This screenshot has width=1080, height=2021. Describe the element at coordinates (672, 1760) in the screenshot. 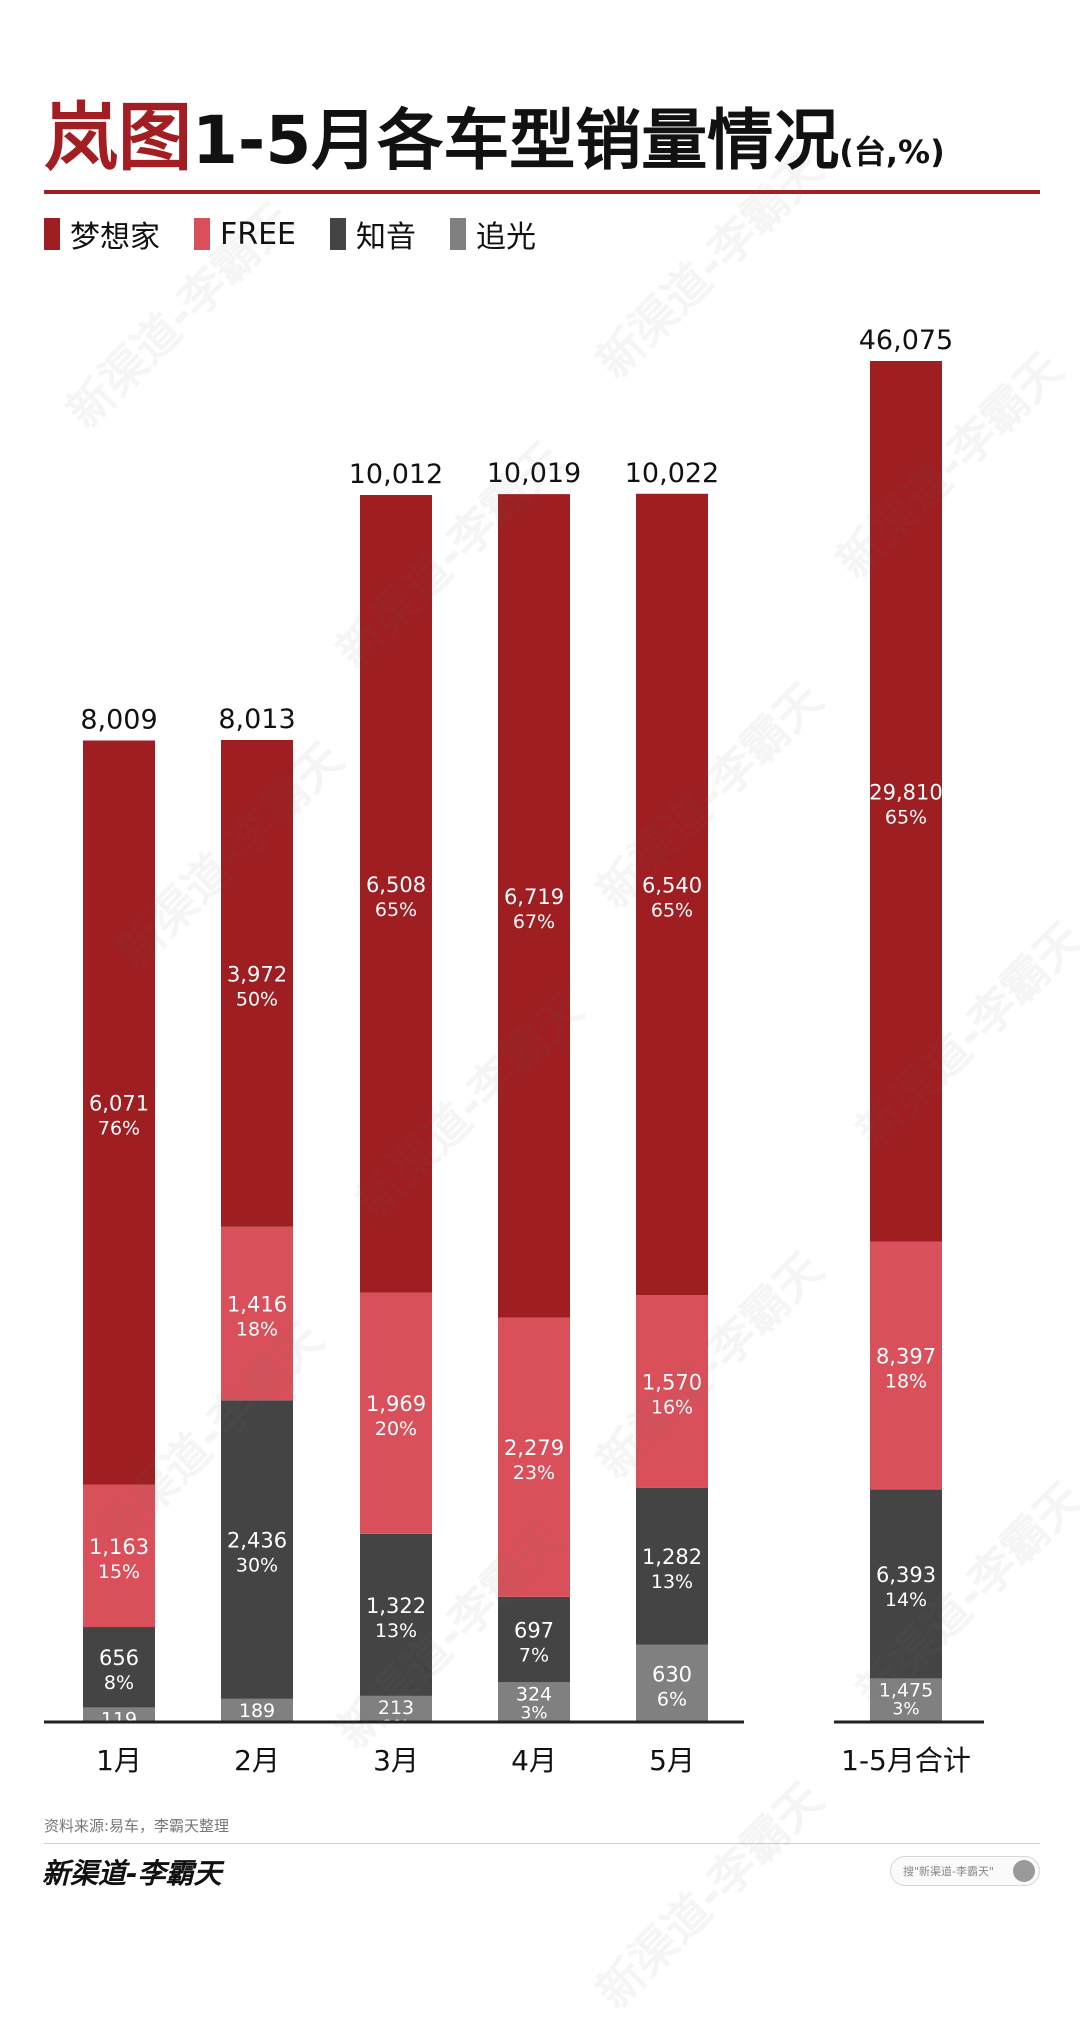

I see `x-tick-label: 5月` at that location.